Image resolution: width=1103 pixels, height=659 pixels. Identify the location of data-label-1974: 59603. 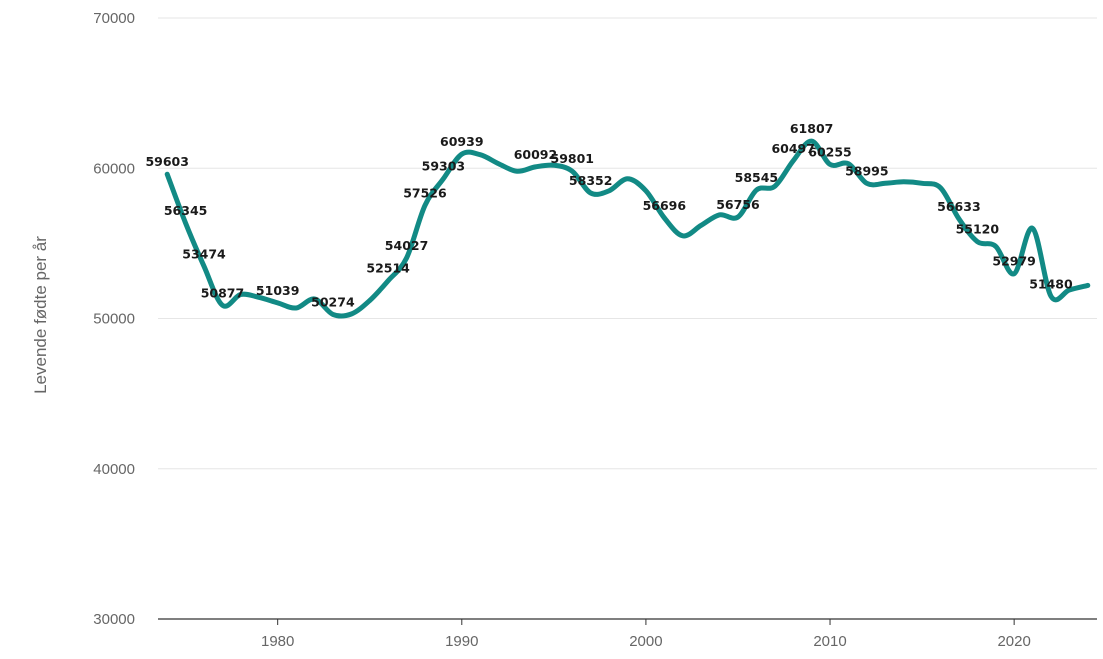
(167, 161).